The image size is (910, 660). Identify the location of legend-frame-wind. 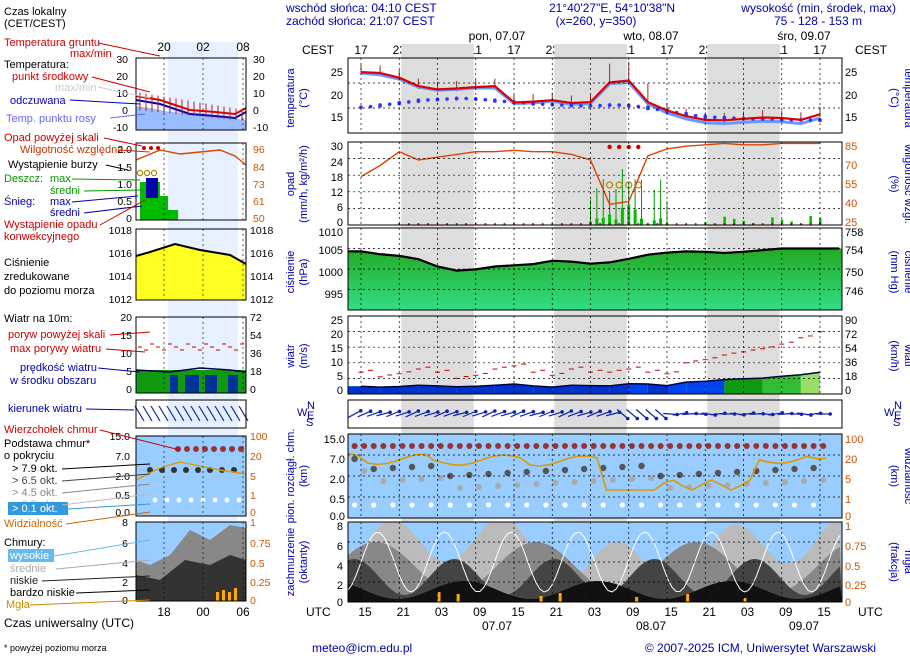
(191, 355).